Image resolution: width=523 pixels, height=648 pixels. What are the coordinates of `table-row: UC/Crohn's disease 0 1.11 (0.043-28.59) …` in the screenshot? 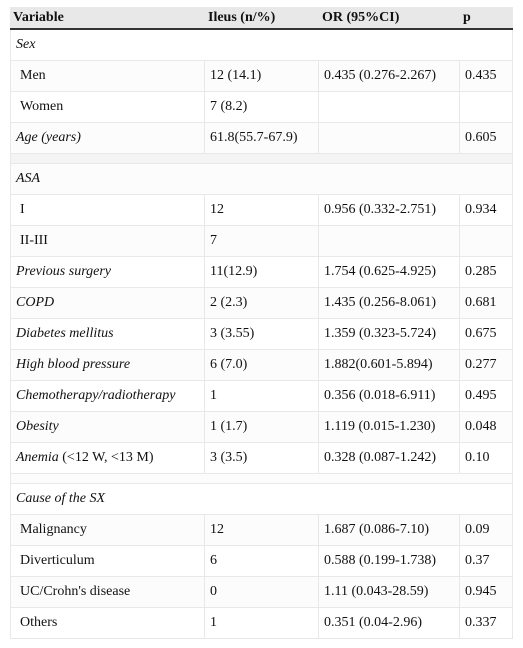 It's located at (261, 592).